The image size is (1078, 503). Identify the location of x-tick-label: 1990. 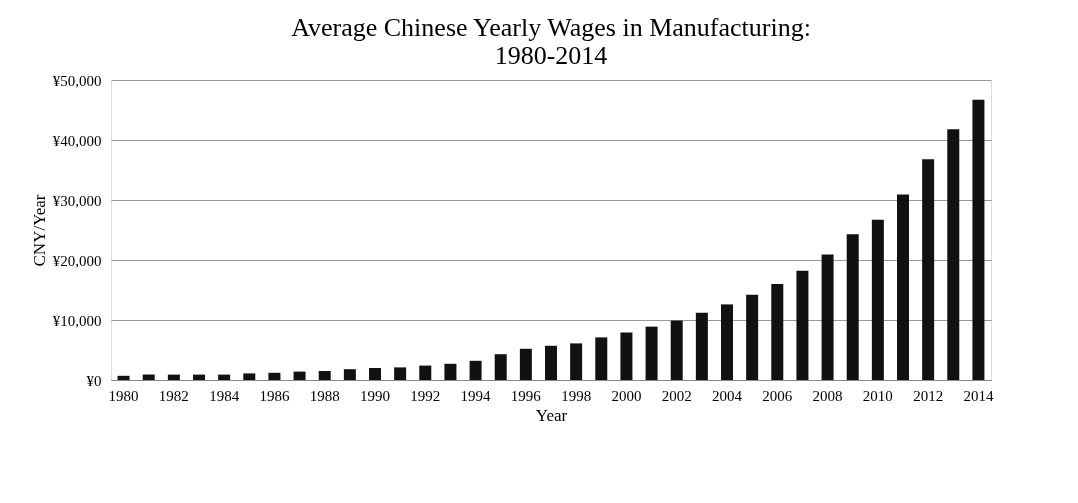
(375, 395).